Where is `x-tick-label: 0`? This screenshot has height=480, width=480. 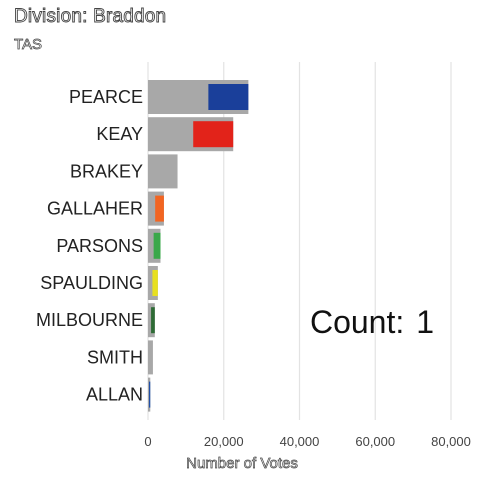 x-tick-label: 0 is located at coordinates (147, 441).